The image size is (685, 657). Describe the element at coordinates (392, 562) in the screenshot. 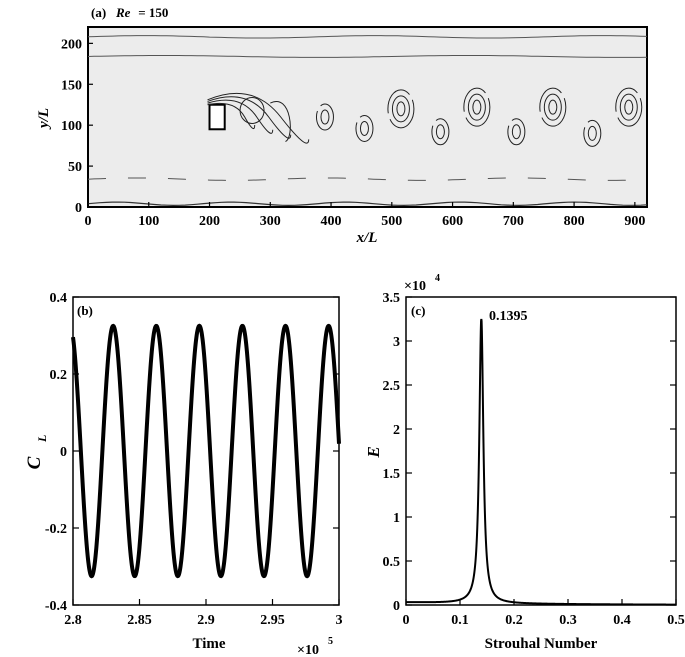

I see `panel-c-y-tick-label: 0.5` at that location.